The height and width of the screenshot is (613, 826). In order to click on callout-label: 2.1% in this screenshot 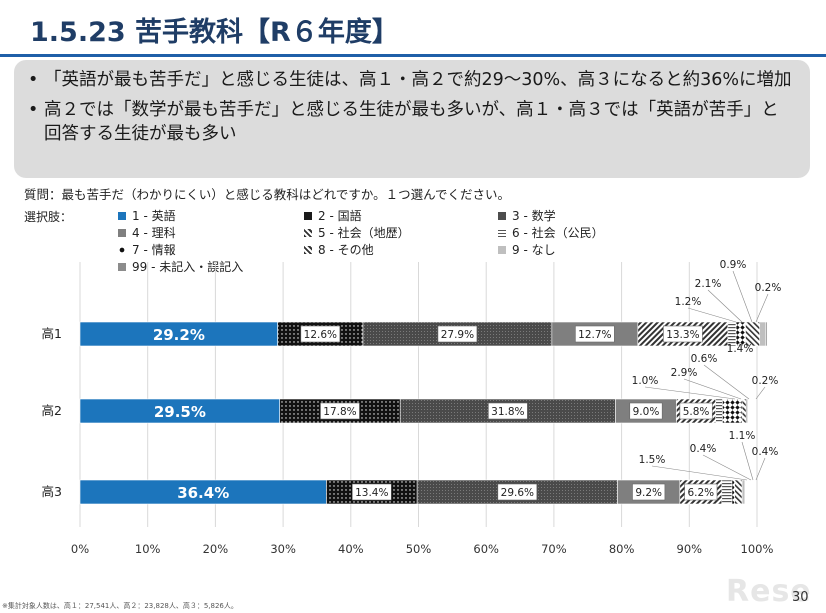, I will do `click(708, 284)`.